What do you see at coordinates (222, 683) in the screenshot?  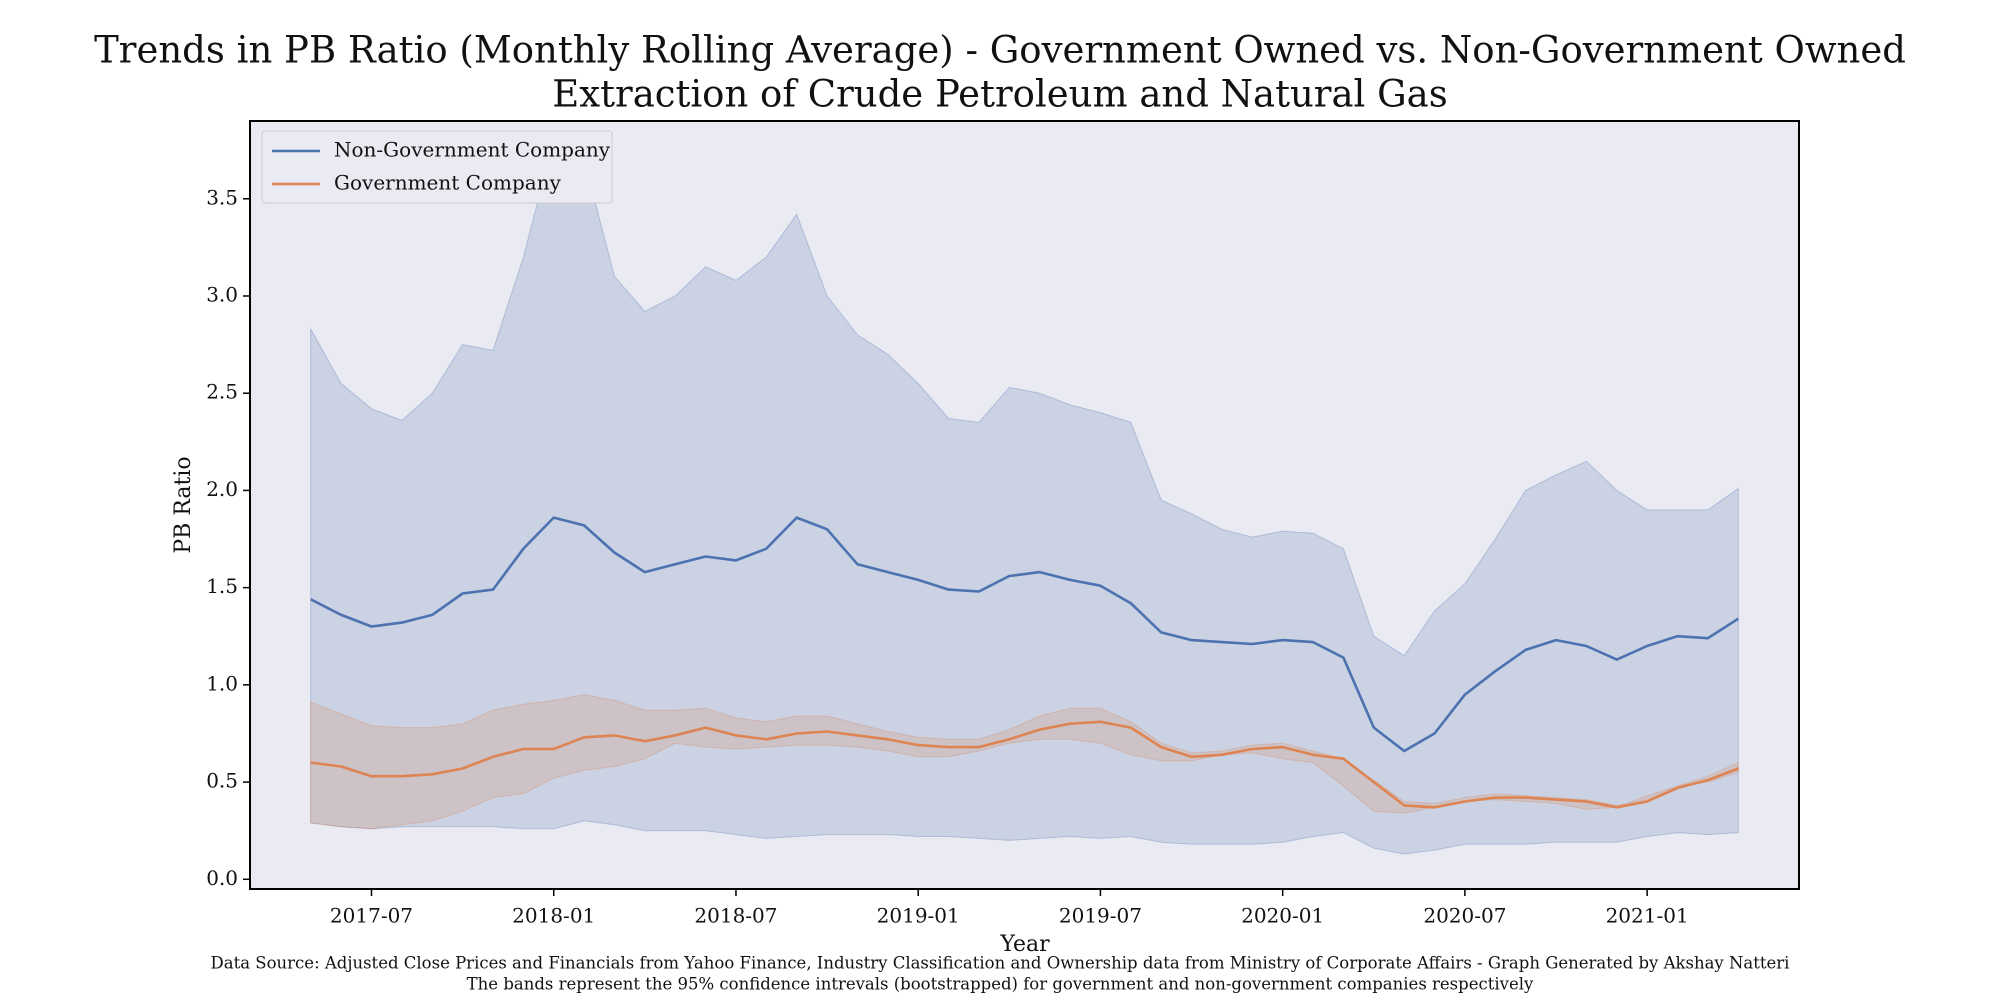 I see `y-tick-label: 1.0` at bounding box center [222, 683].